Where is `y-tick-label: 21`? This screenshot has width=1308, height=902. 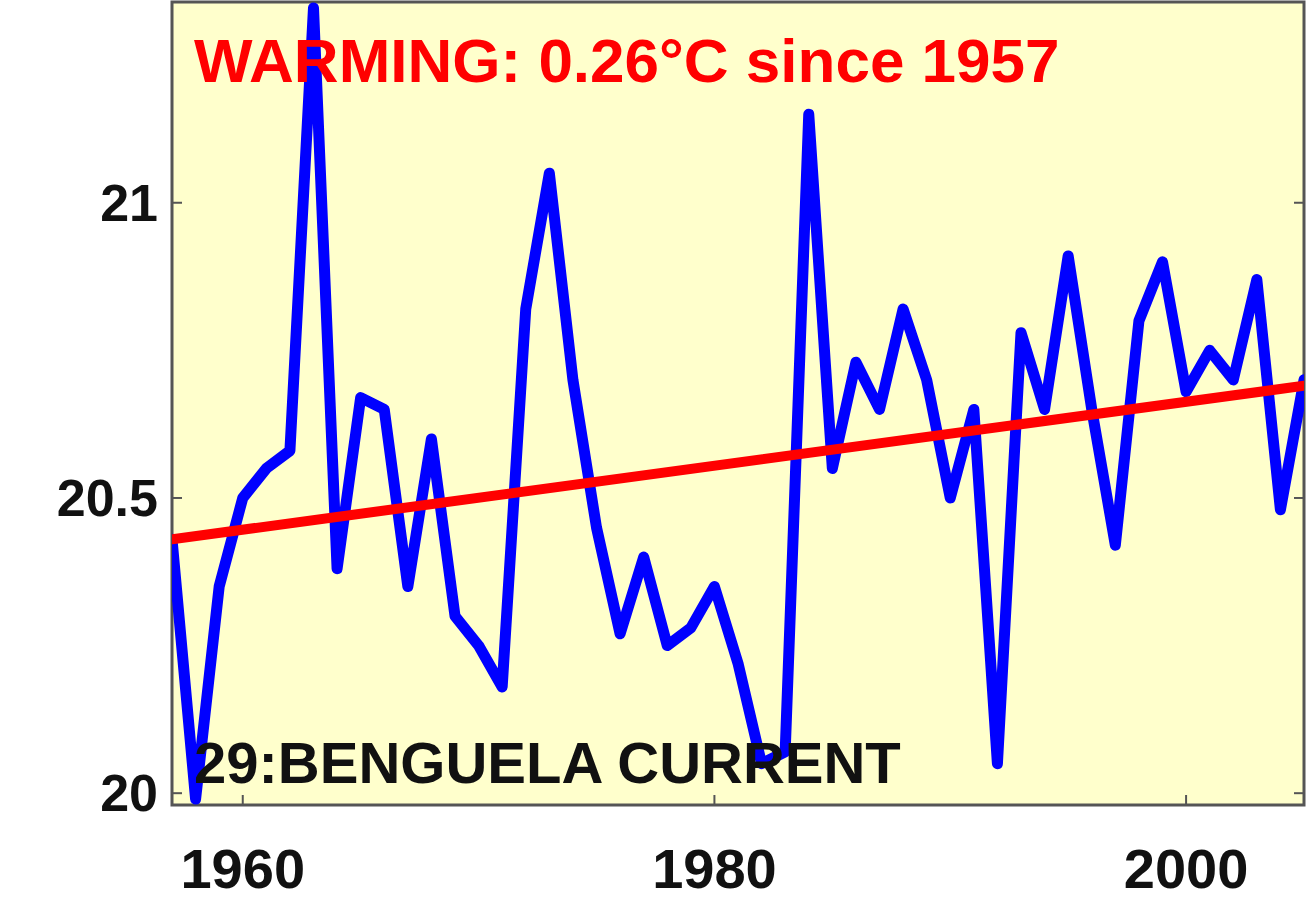
y-tick-label: 21 is located at coordinates (129, 202).